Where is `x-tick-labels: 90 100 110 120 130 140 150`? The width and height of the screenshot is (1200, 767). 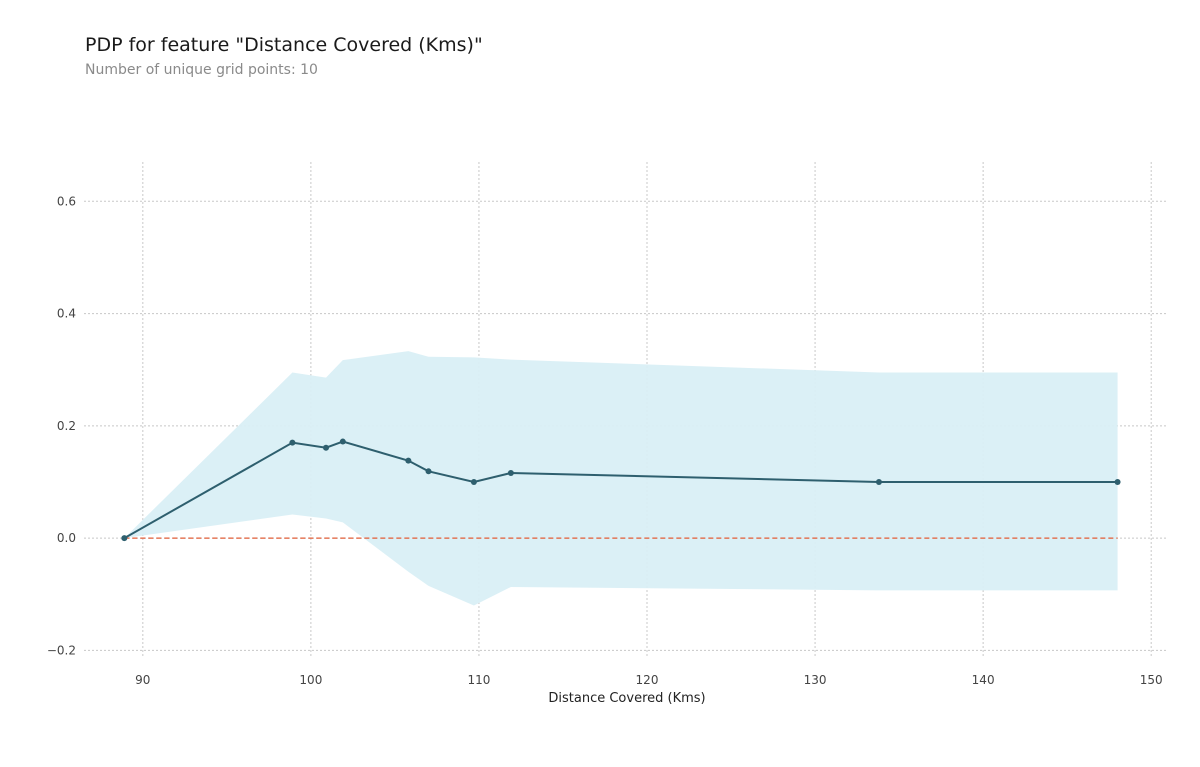 x-tick-labels: 90 100 110 120 130 140 150 is located at coordinates (648, 680).